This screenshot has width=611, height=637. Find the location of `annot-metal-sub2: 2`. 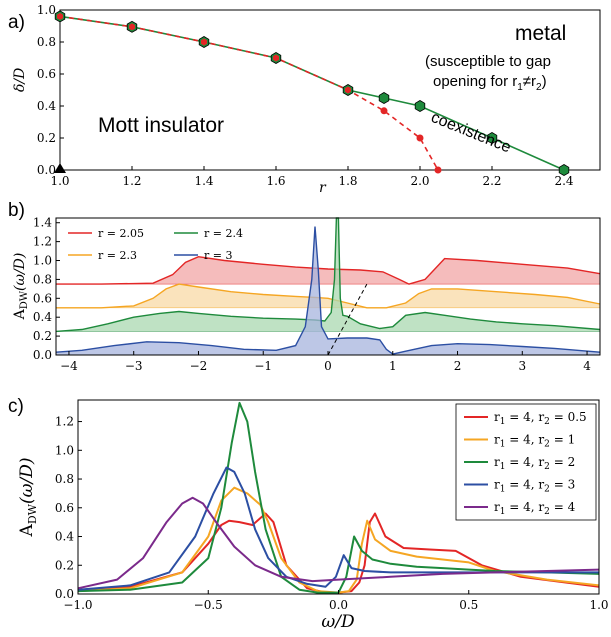

annot-metal-sub2: 2 is located at coordinates (539, 87).